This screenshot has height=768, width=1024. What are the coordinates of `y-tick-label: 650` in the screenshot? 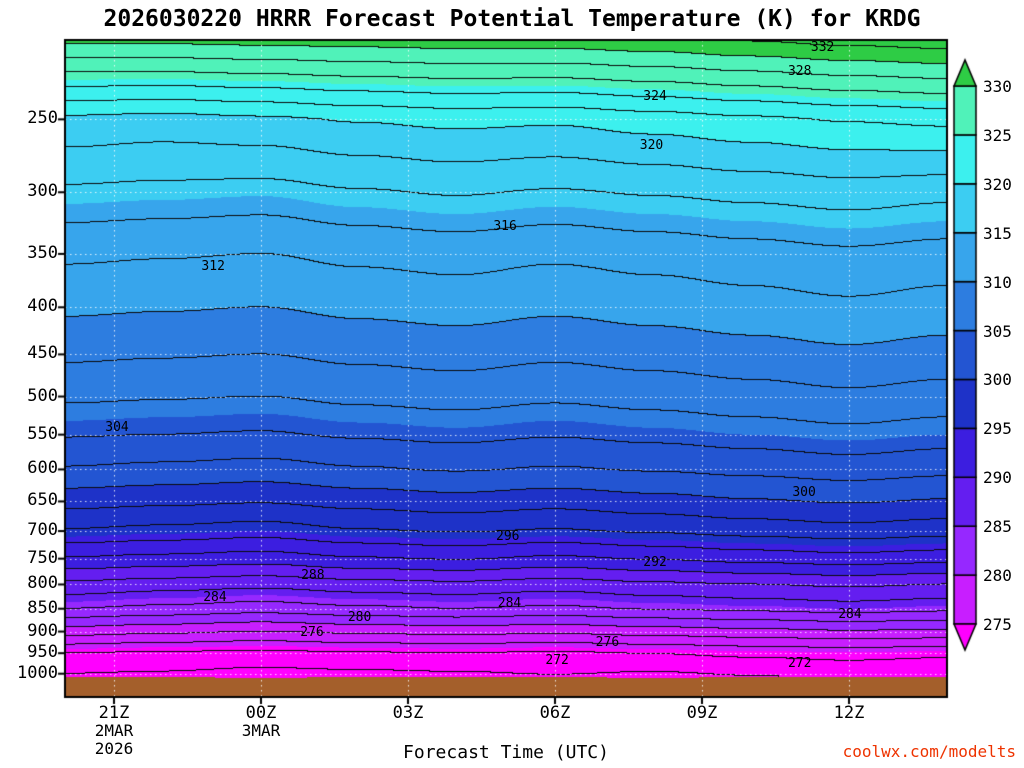 It's located at (42, 500).